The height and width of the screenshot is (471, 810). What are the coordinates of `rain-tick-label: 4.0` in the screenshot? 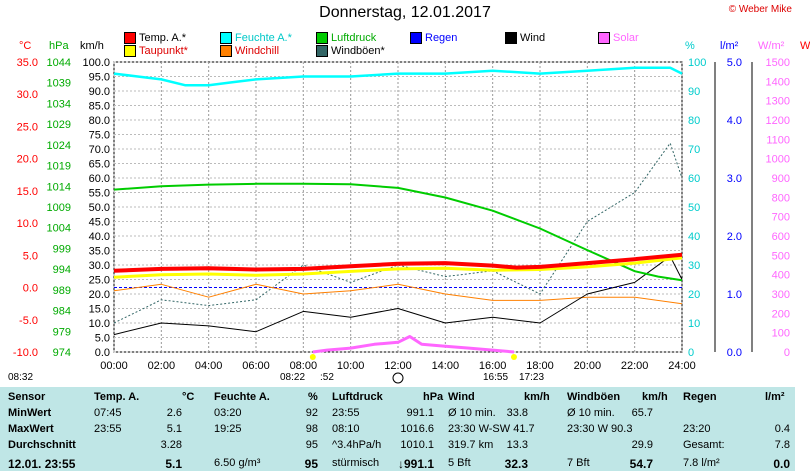 It's located at (734, 121).